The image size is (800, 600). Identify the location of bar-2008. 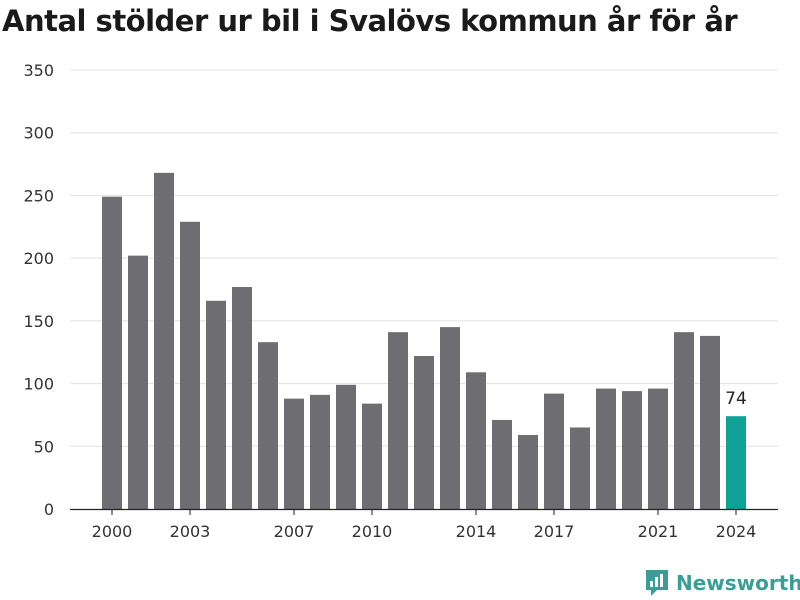
(320, 451).